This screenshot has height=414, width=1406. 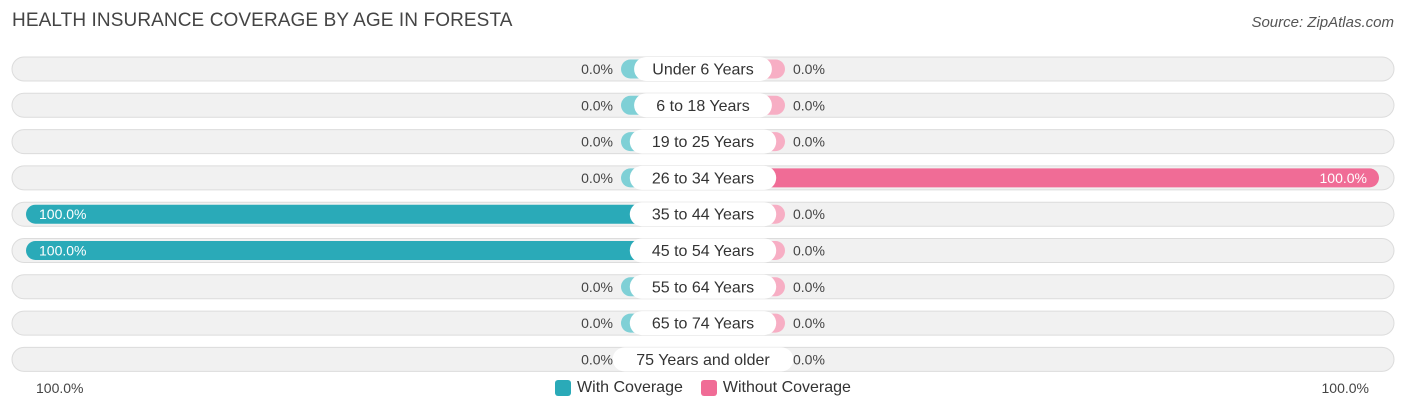 I want to click on value-label-without-coverage-55-to-64-years: 0.0%, so click(x=809, y=287).